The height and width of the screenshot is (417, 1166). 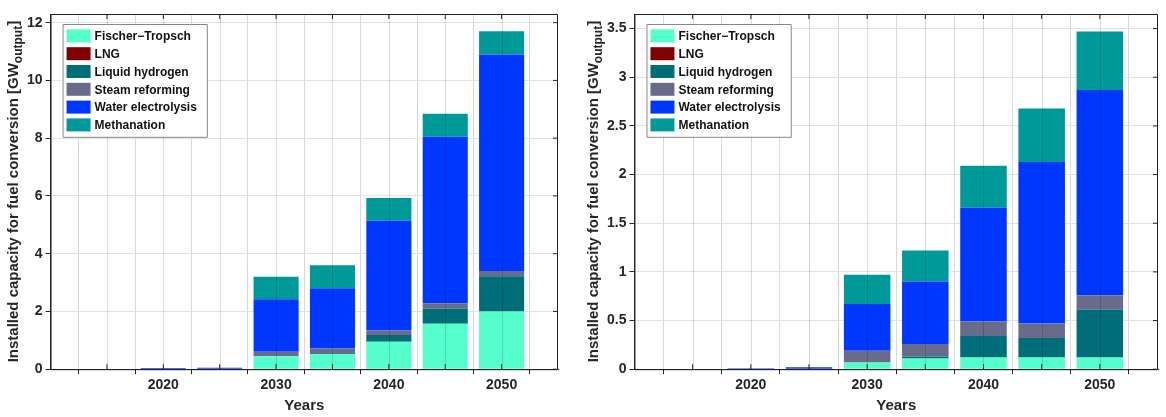 What do you see at coordinates (38, 137) in the screenshot?
I see `y-tick-label: 8` at bounding box center [38, 137].